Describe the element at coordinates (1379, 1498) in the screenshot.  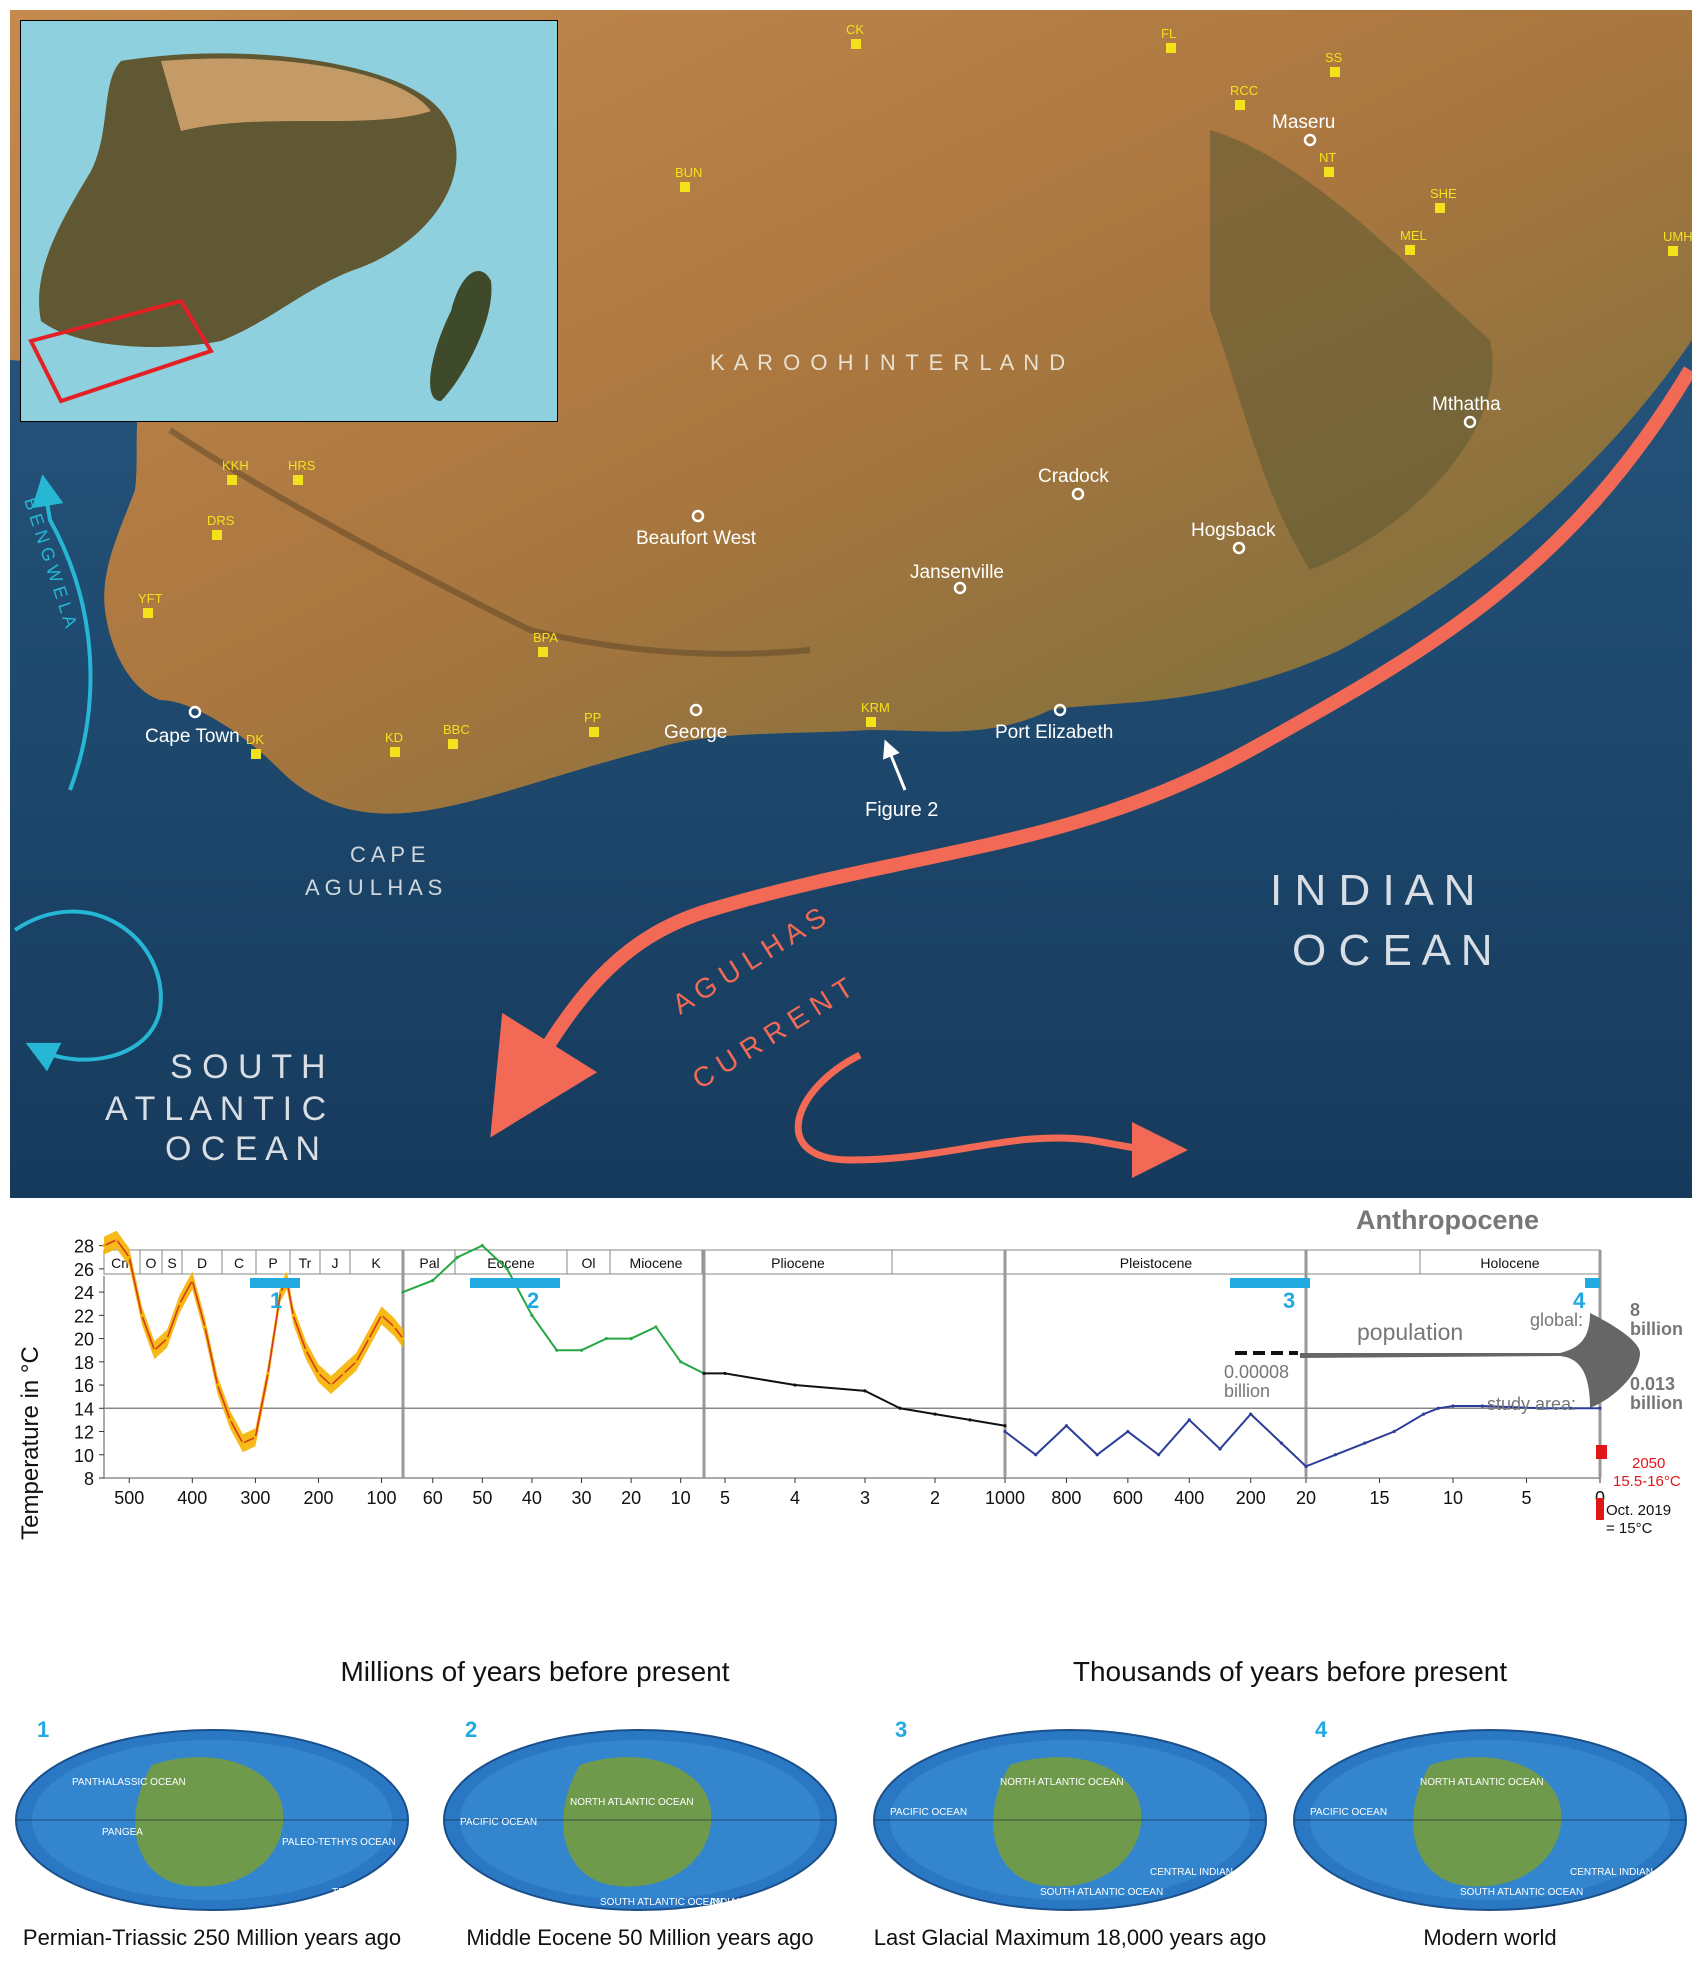
I see `x-tick-label: 15` at that location.